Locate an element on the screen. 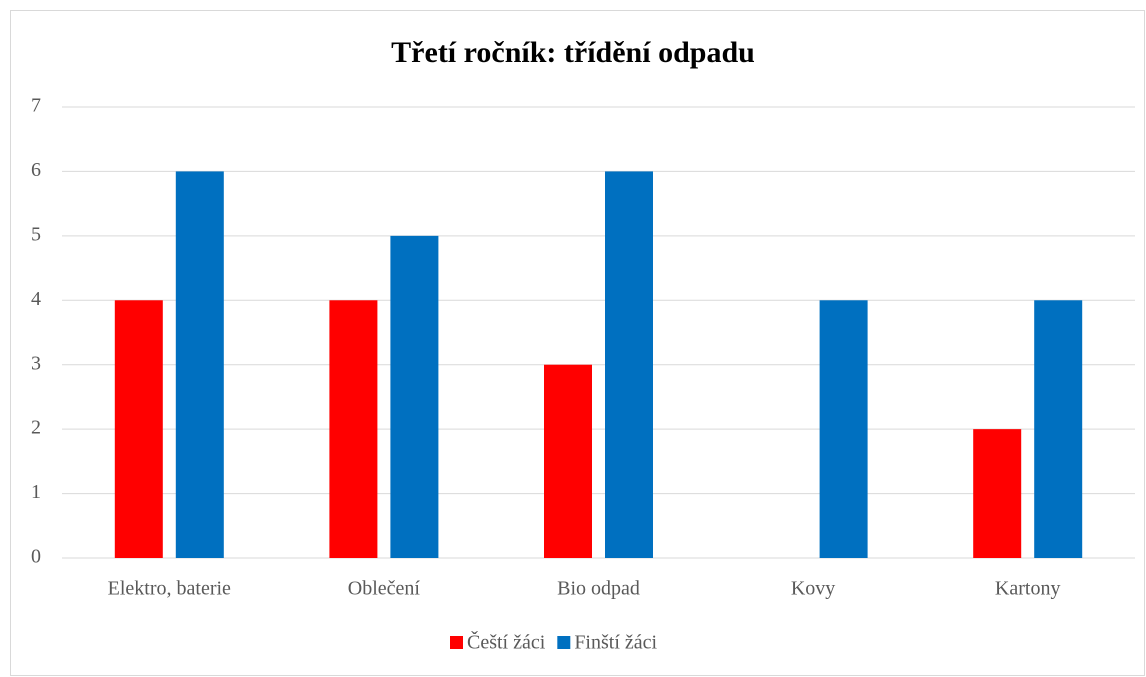  y-tick-label: 5 is located at coordinates (36, 234).